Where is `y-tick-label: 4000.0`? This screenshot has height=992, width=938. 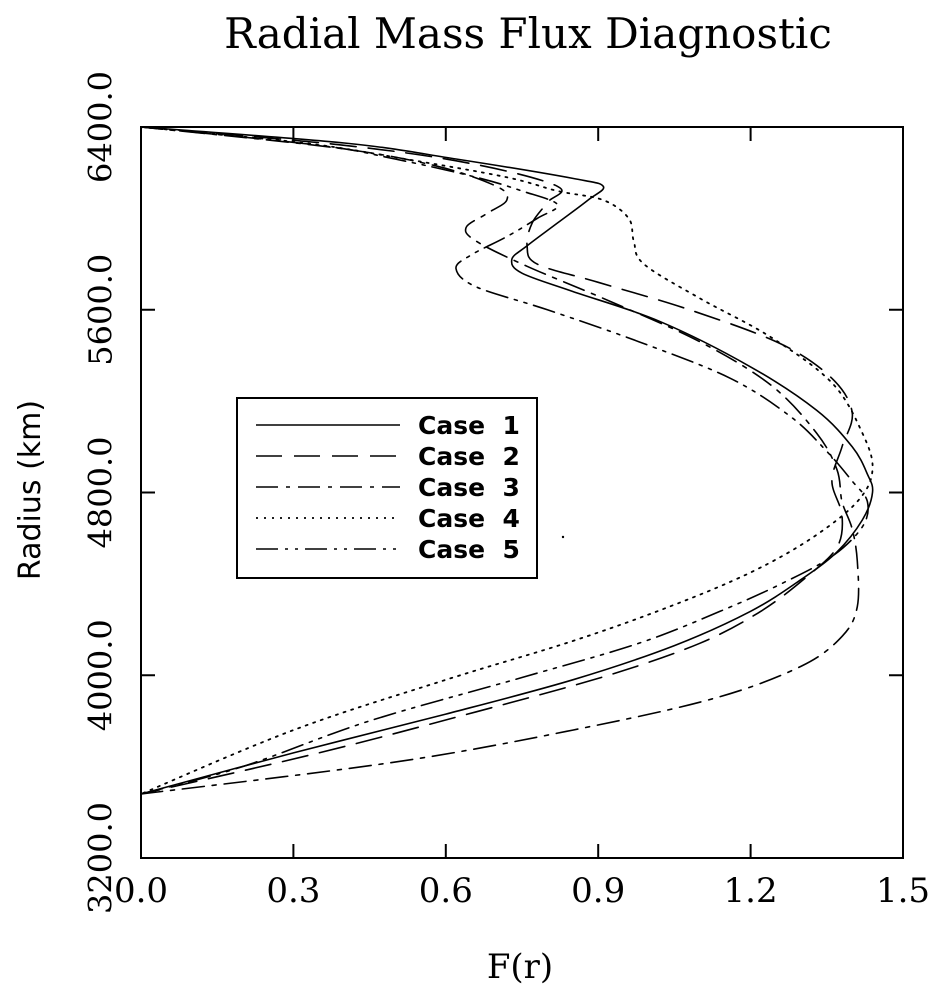
y-tick-label: 4000.0 is located at coordinates (101, 675).